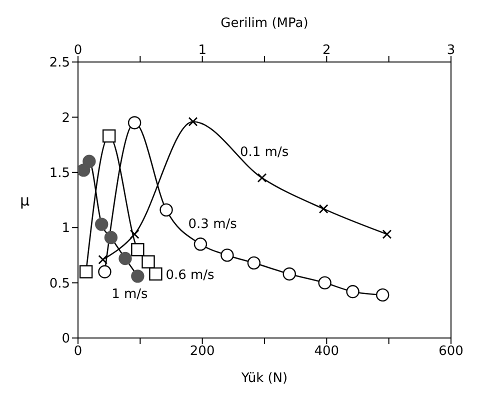  I want to click on x-axis-title: Yük (N), so click(264, 378).